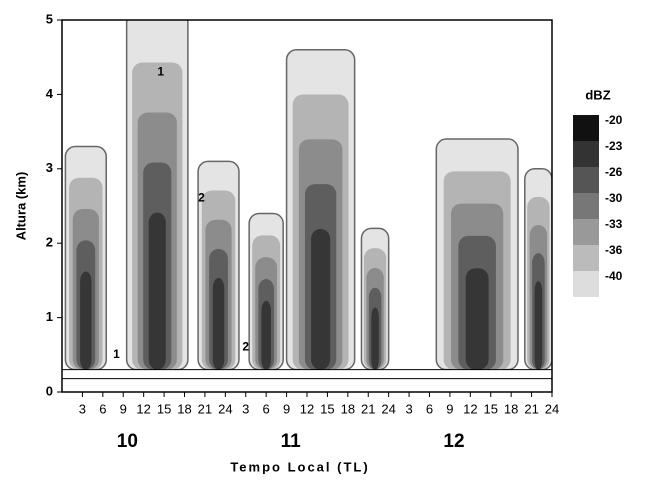 Image resolution: width=653 pixels, height=487 pixels. Describe the element at coordinates (50, 93) in the screenshot. I see `y-tick-label: 4` at that location.